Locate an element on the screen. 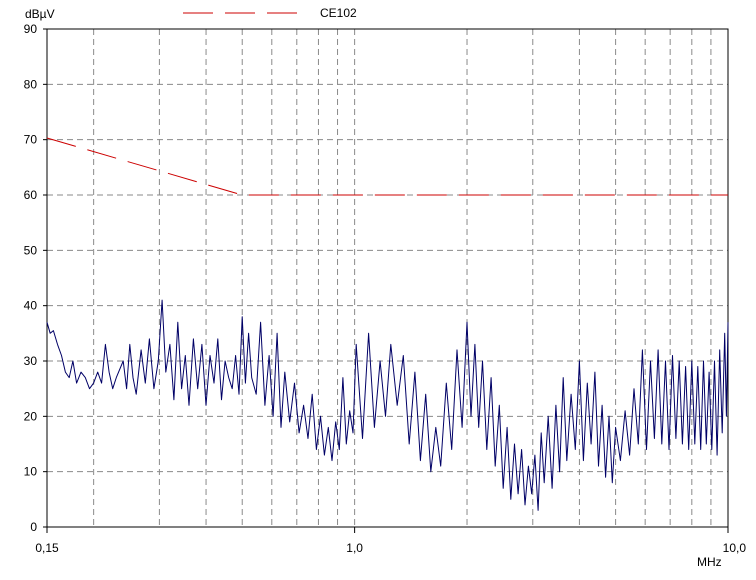 This screenshot has height=580, width=756. y-tick-label: 80 is located at coordinates (31, 84).